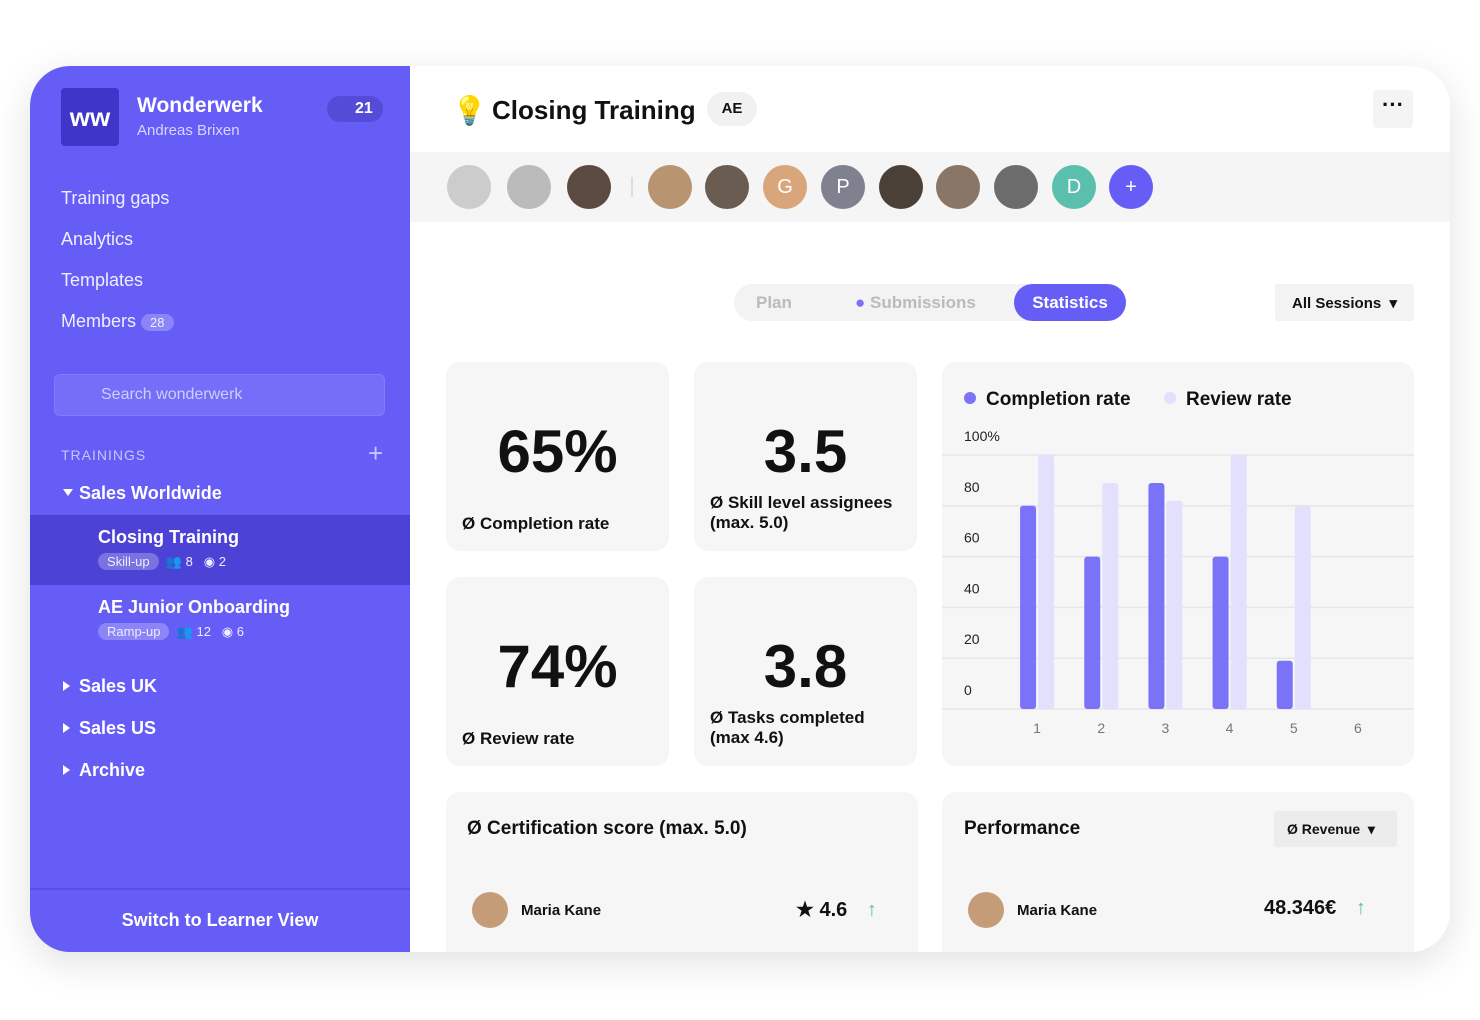 This screenshot has height=1020, width=1480. I want to click on more-button: ···, so click(1393, 109).